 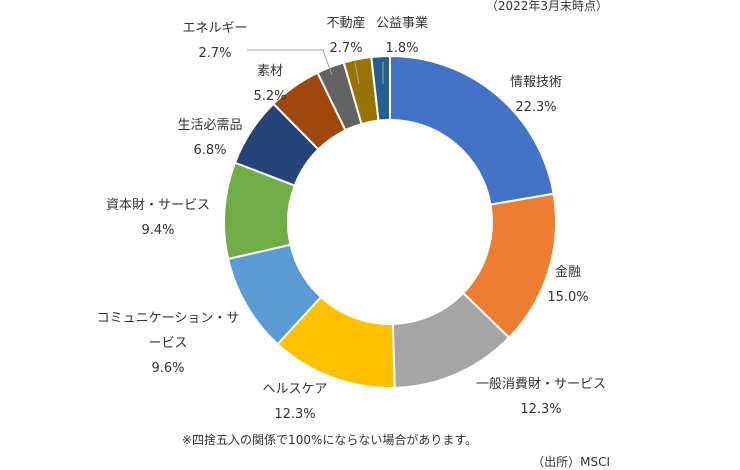 I want to click on slice-value-コミュニケーション-サービス: 9.6%, so click(x=167, y=368).